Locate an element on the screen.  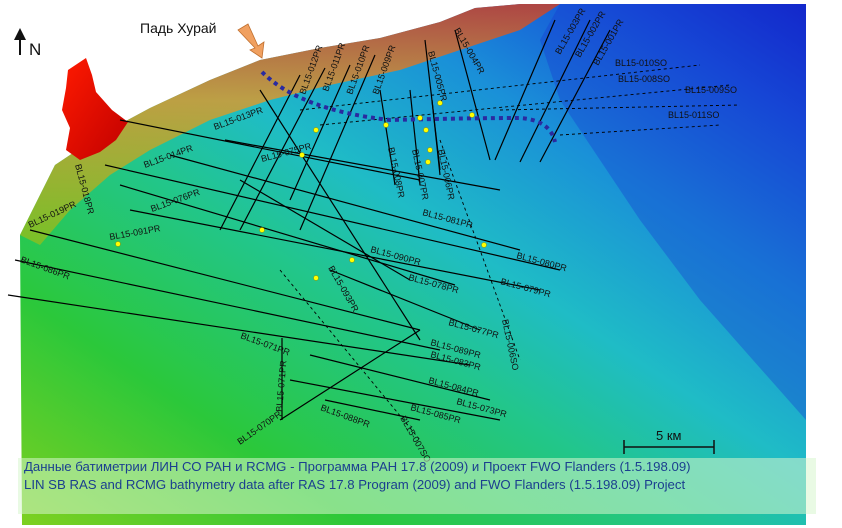
north-arrow-icon is located at coordinates (20, 34).